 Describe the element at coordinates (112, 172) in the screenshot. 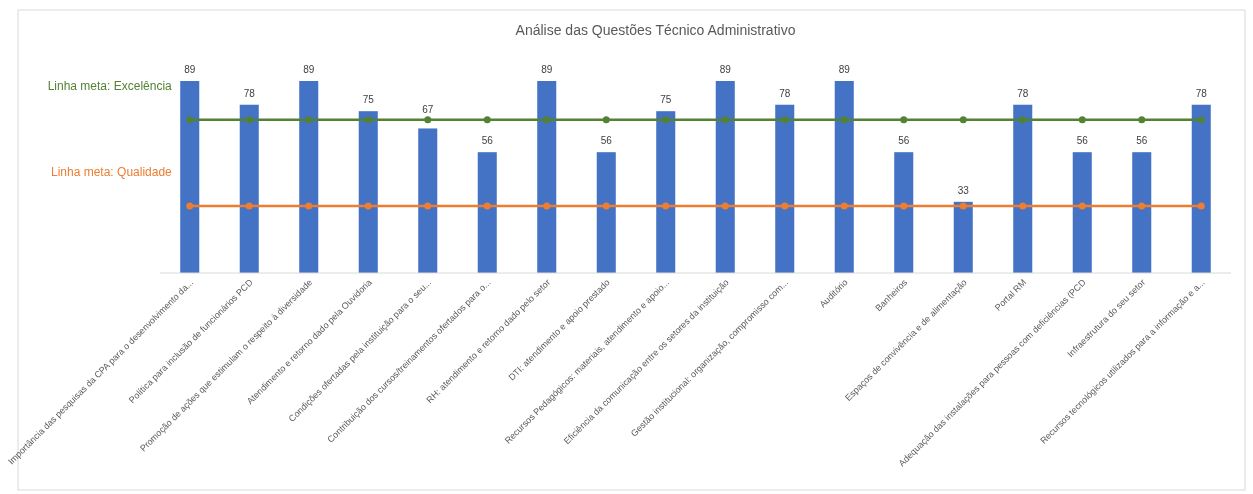

I see `text: Linha meta: Qualidade` at that location.